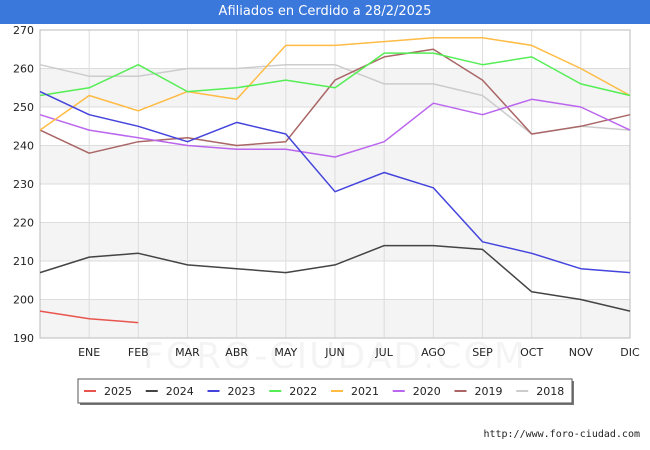 This screenshot has height=450, width=650. Describe the element at coordinates (550, 391) in the screenshot. I see `legend-label-2018: 2018` at that location.